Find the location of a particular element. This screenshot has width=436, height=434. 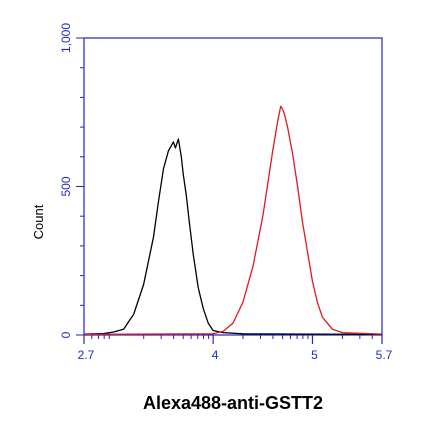

y-axis-label: Count is located at coordinates (38, 221).